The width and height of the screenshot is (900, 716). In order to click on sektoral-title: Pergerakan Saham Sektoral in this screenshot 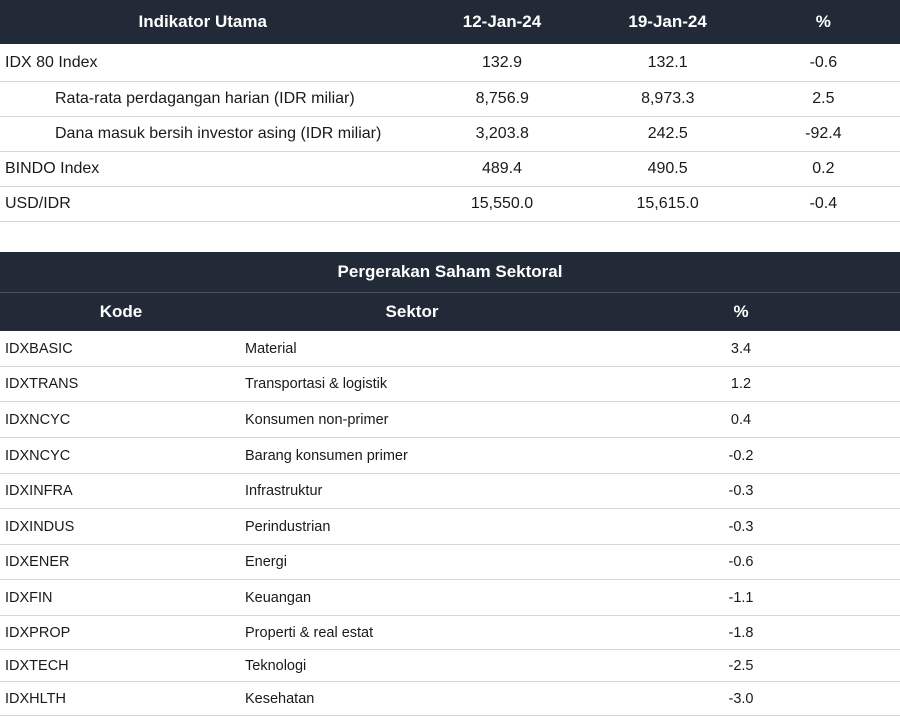, I will do `click(450, 272)`.